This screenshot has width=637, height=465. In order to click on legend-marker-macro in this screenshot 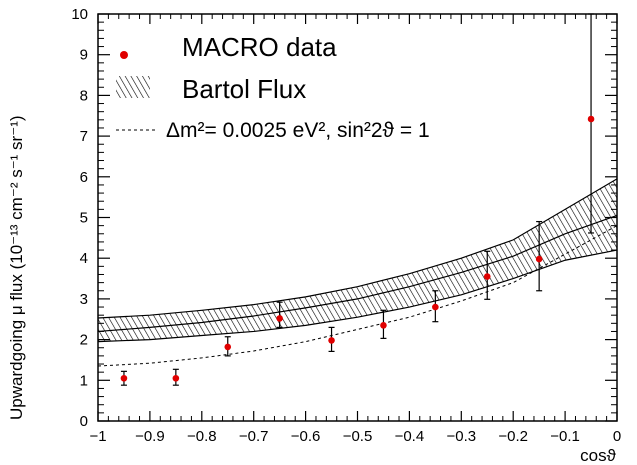, I will do `click(124, 55)`.